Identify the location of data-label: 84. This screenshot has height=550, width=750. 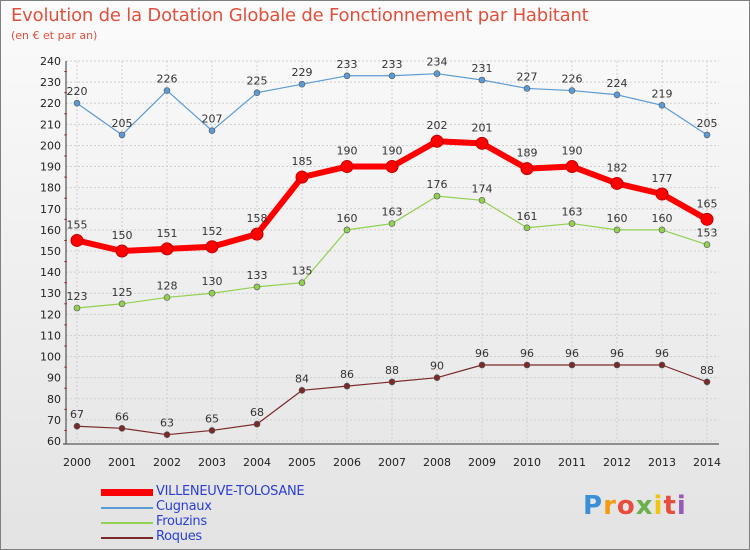
(302, 378).